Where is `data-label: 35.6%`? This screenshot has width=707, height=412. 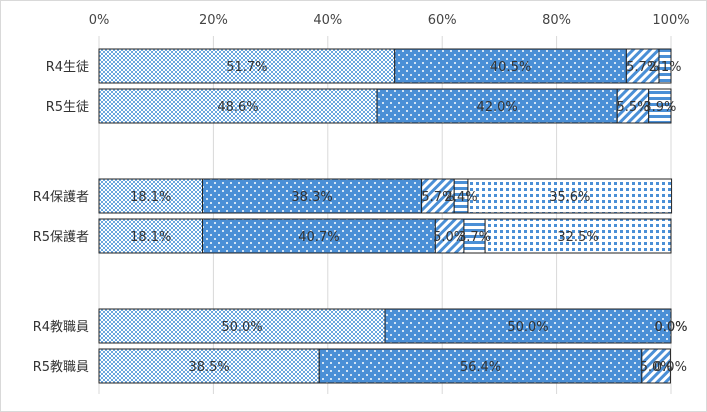
data-label: 35.6% is located at coordinates (569, 197).